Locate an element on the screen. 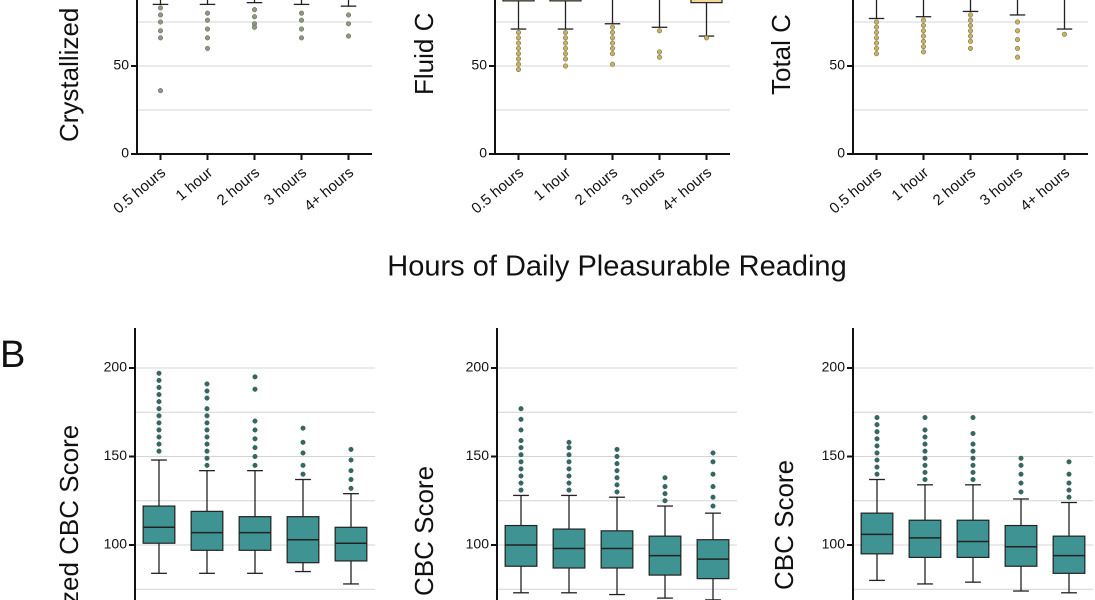  x-tick-label: 4+ hours is located at coordinates (1045, 189).